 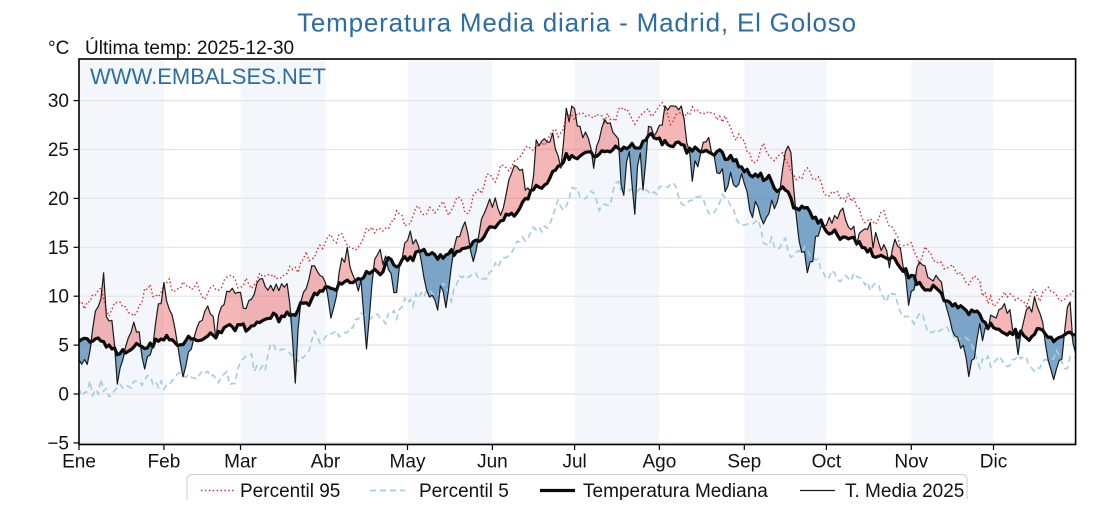 What do you see at coordinates (58, 150) in the screenshot?
I see `svg-text: 25` at bounding box center [58, 150].